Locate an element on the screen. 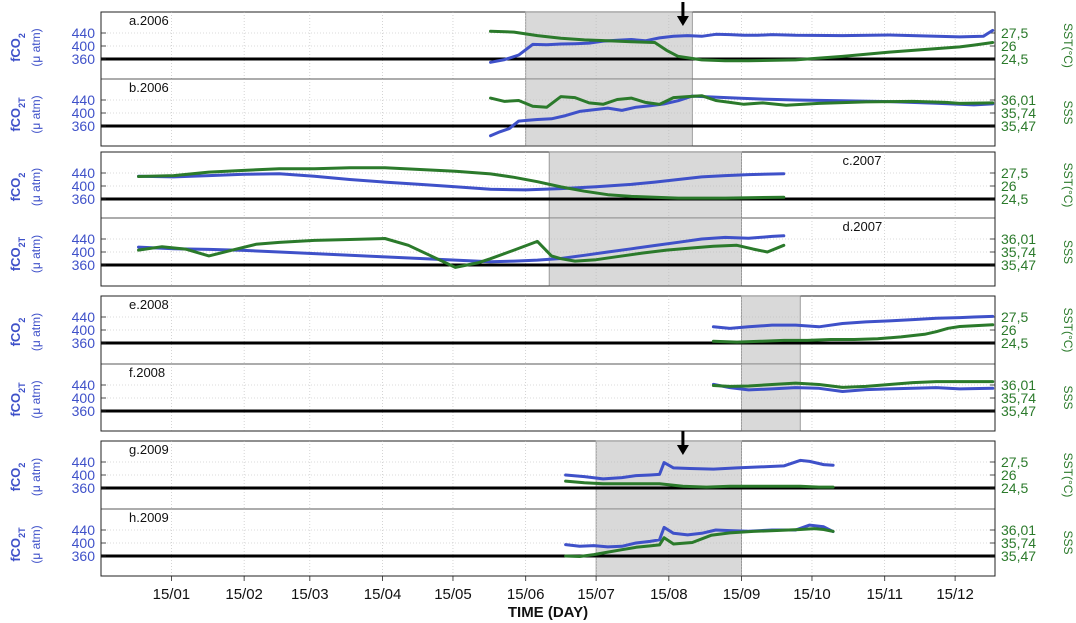  x-tick-label: 15/07 is located at coordinates (596, 594).